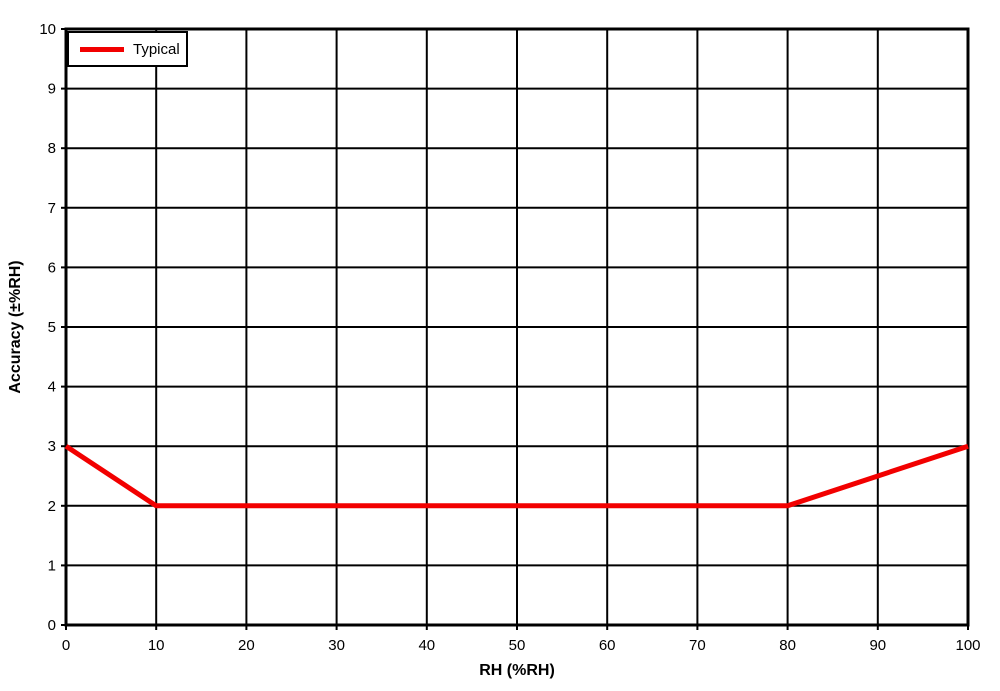  Describe the element at coordinates (52, 625) in the screenshot. I see `y-tick-label: 0` at that location.